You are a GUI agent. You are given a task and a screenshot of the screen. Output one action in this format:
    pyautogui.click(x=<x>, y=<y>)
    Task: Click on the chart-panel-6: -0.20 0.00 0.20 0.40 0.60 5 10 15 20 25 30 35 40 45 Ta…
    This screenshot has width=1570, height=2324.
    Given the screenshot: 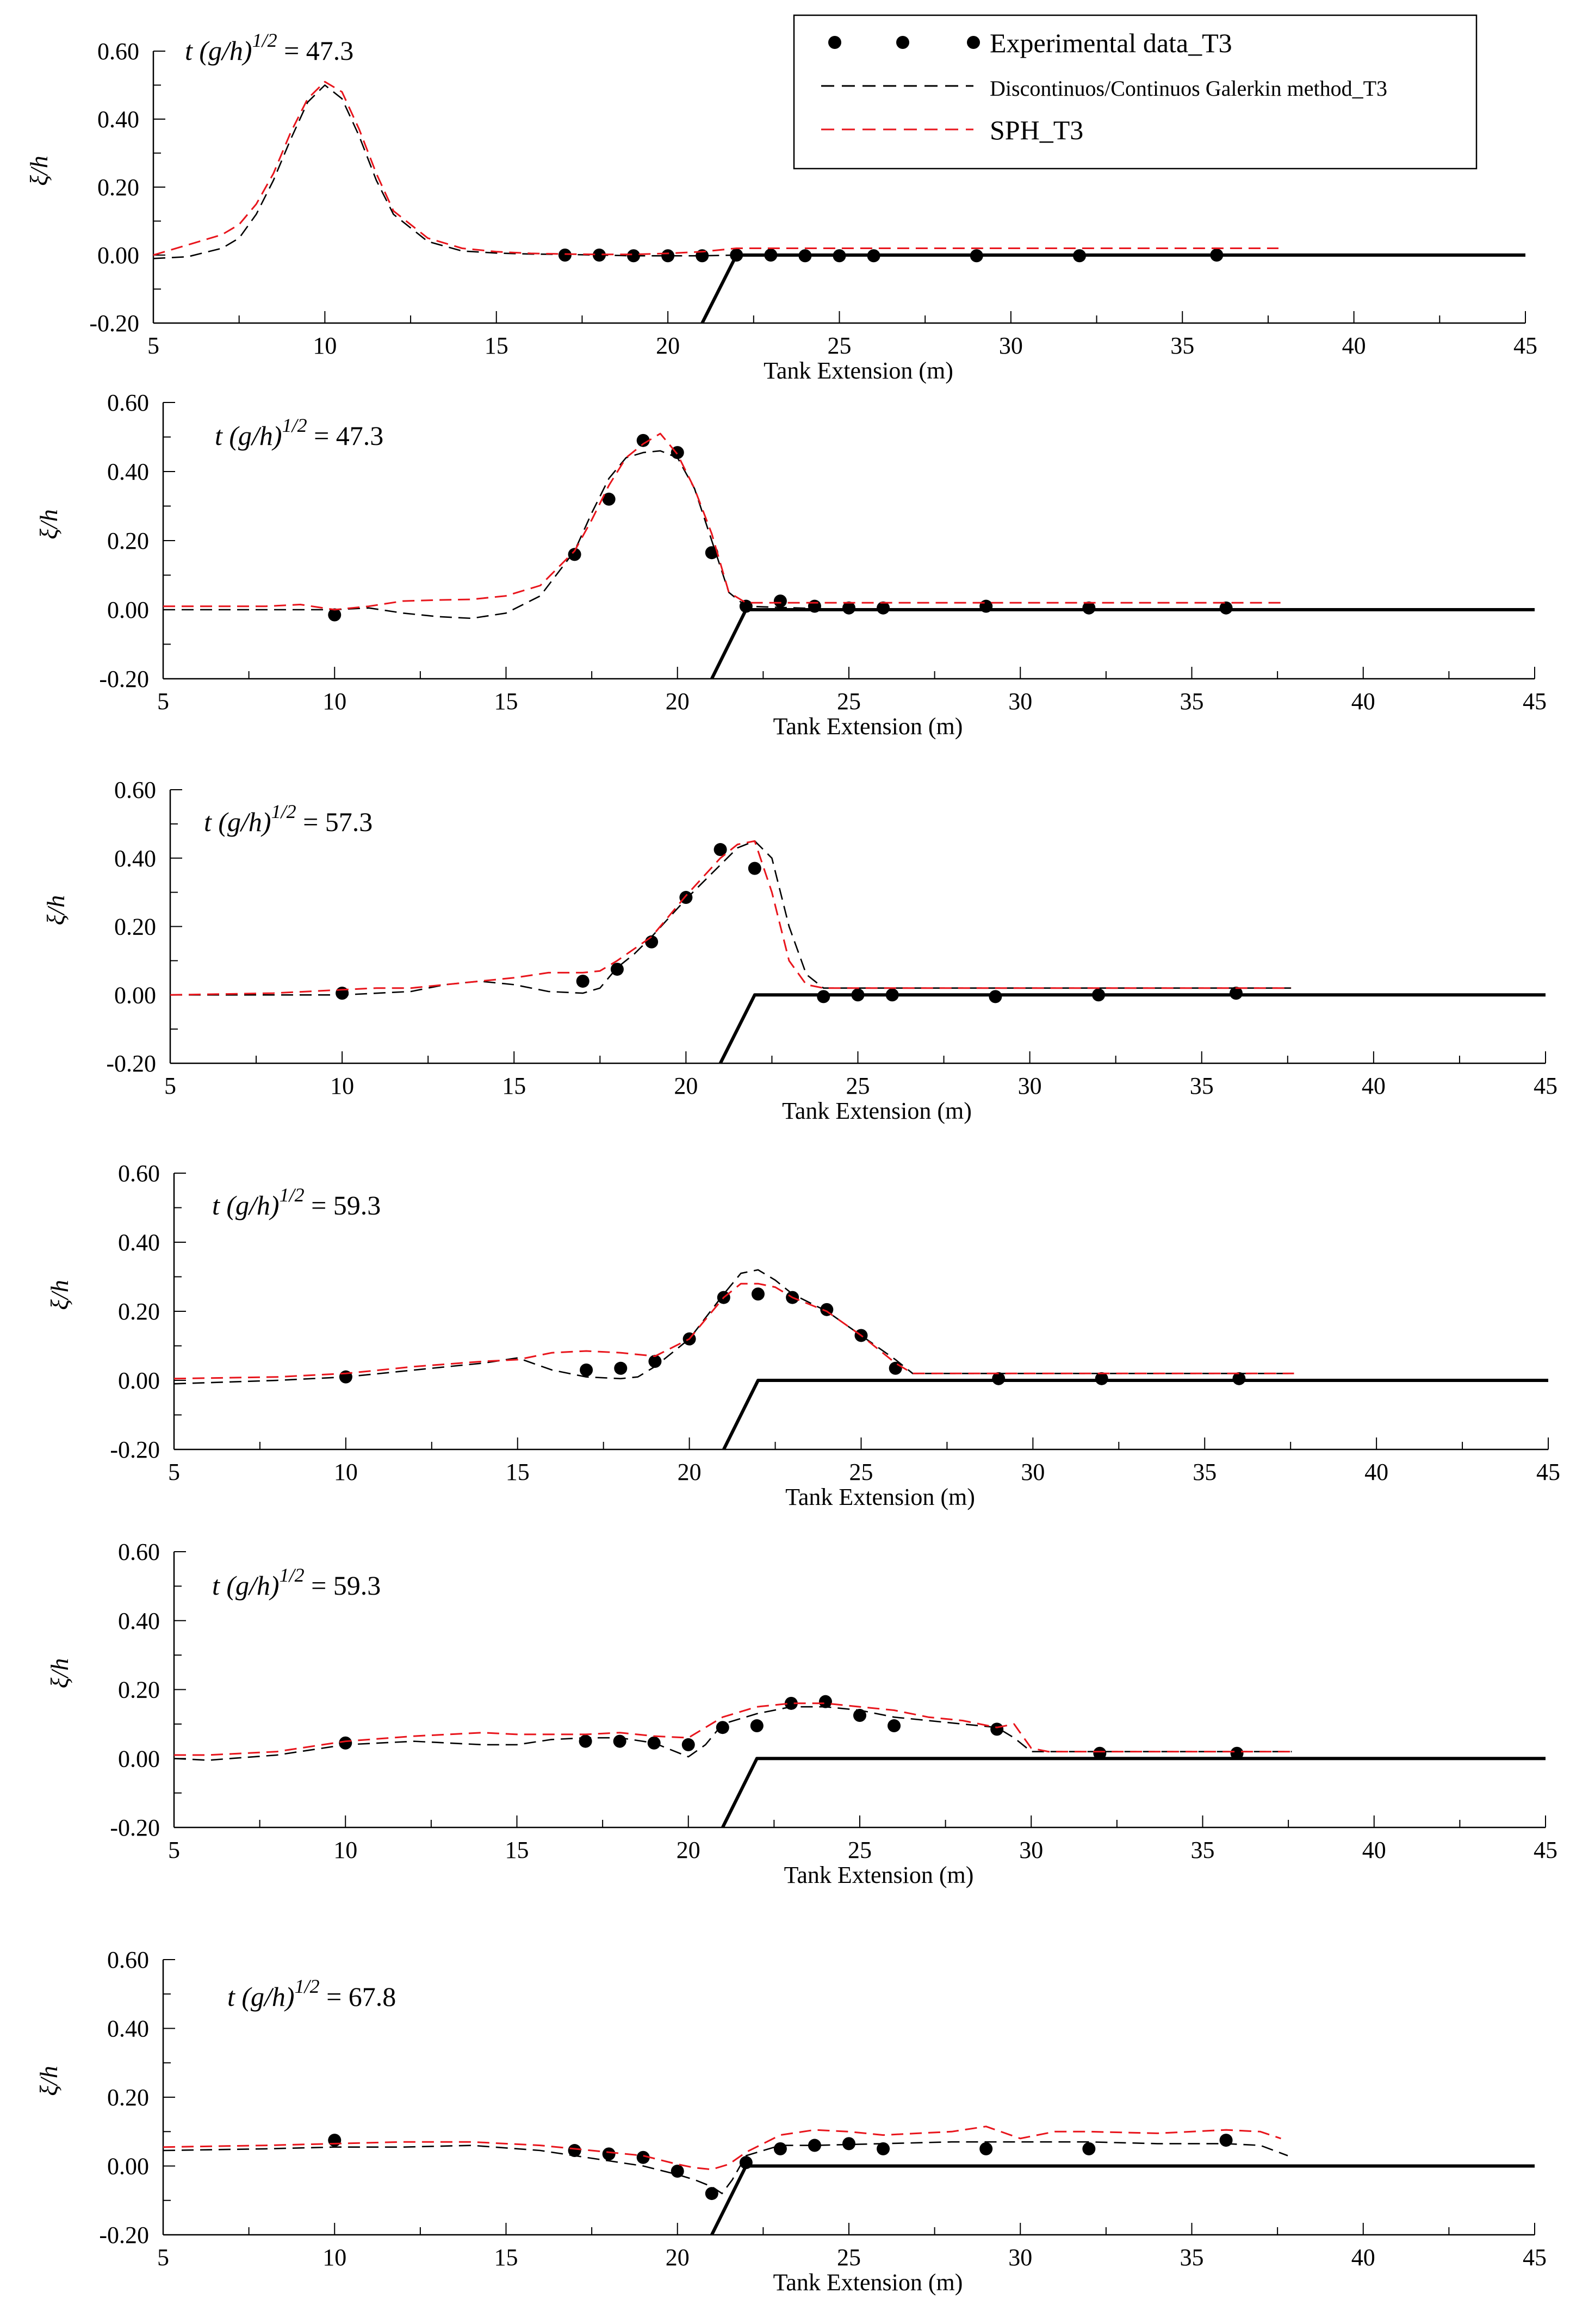 What is the action you would take?
    pyautogui.click(x=791, y=2121)
    